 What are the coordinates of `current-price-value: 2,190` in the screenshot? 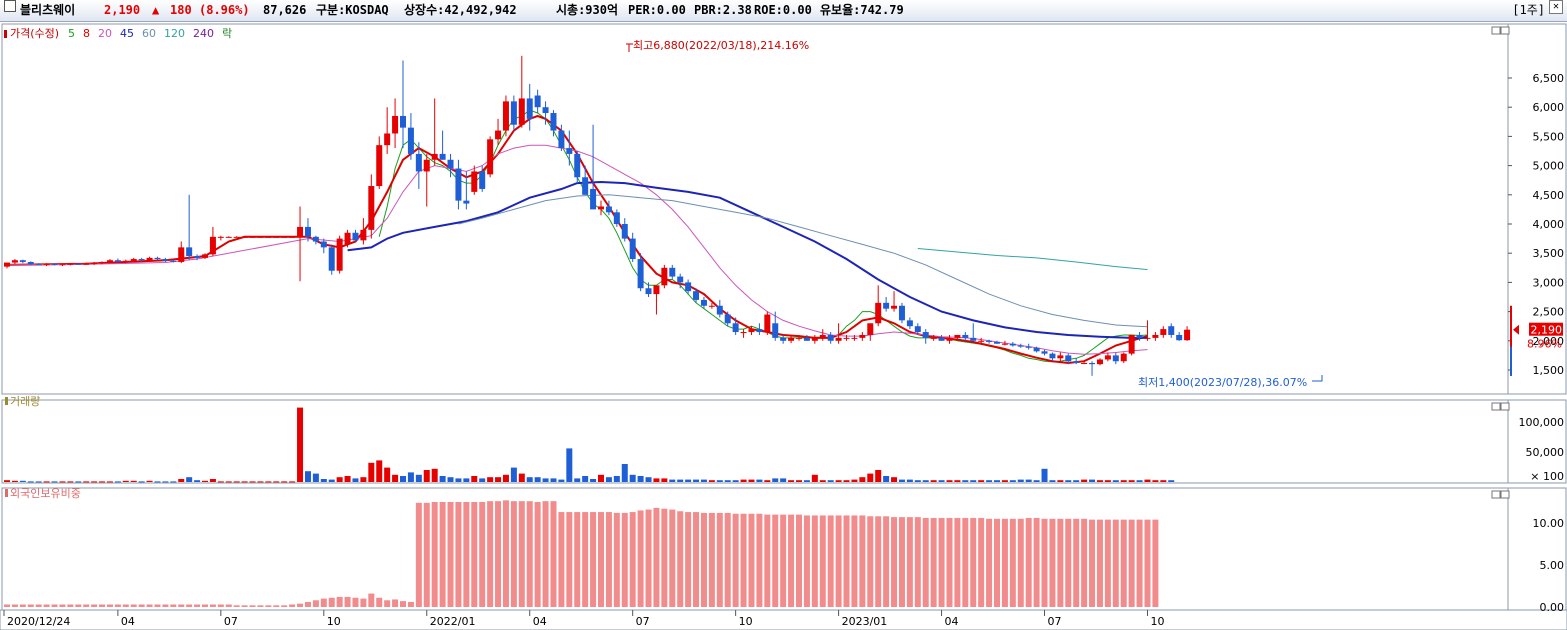 It's located at (1547, 330).